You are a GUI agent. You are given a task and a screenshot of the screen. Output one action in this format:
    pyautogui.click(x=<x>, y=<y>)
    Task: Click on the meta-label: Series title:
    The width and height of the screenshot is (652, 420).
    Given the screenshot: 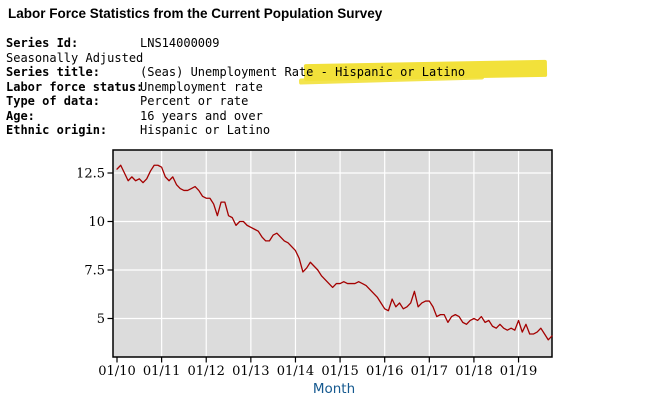 What is the action you would take?
    pyautogui.click(x=53, y=72)
    